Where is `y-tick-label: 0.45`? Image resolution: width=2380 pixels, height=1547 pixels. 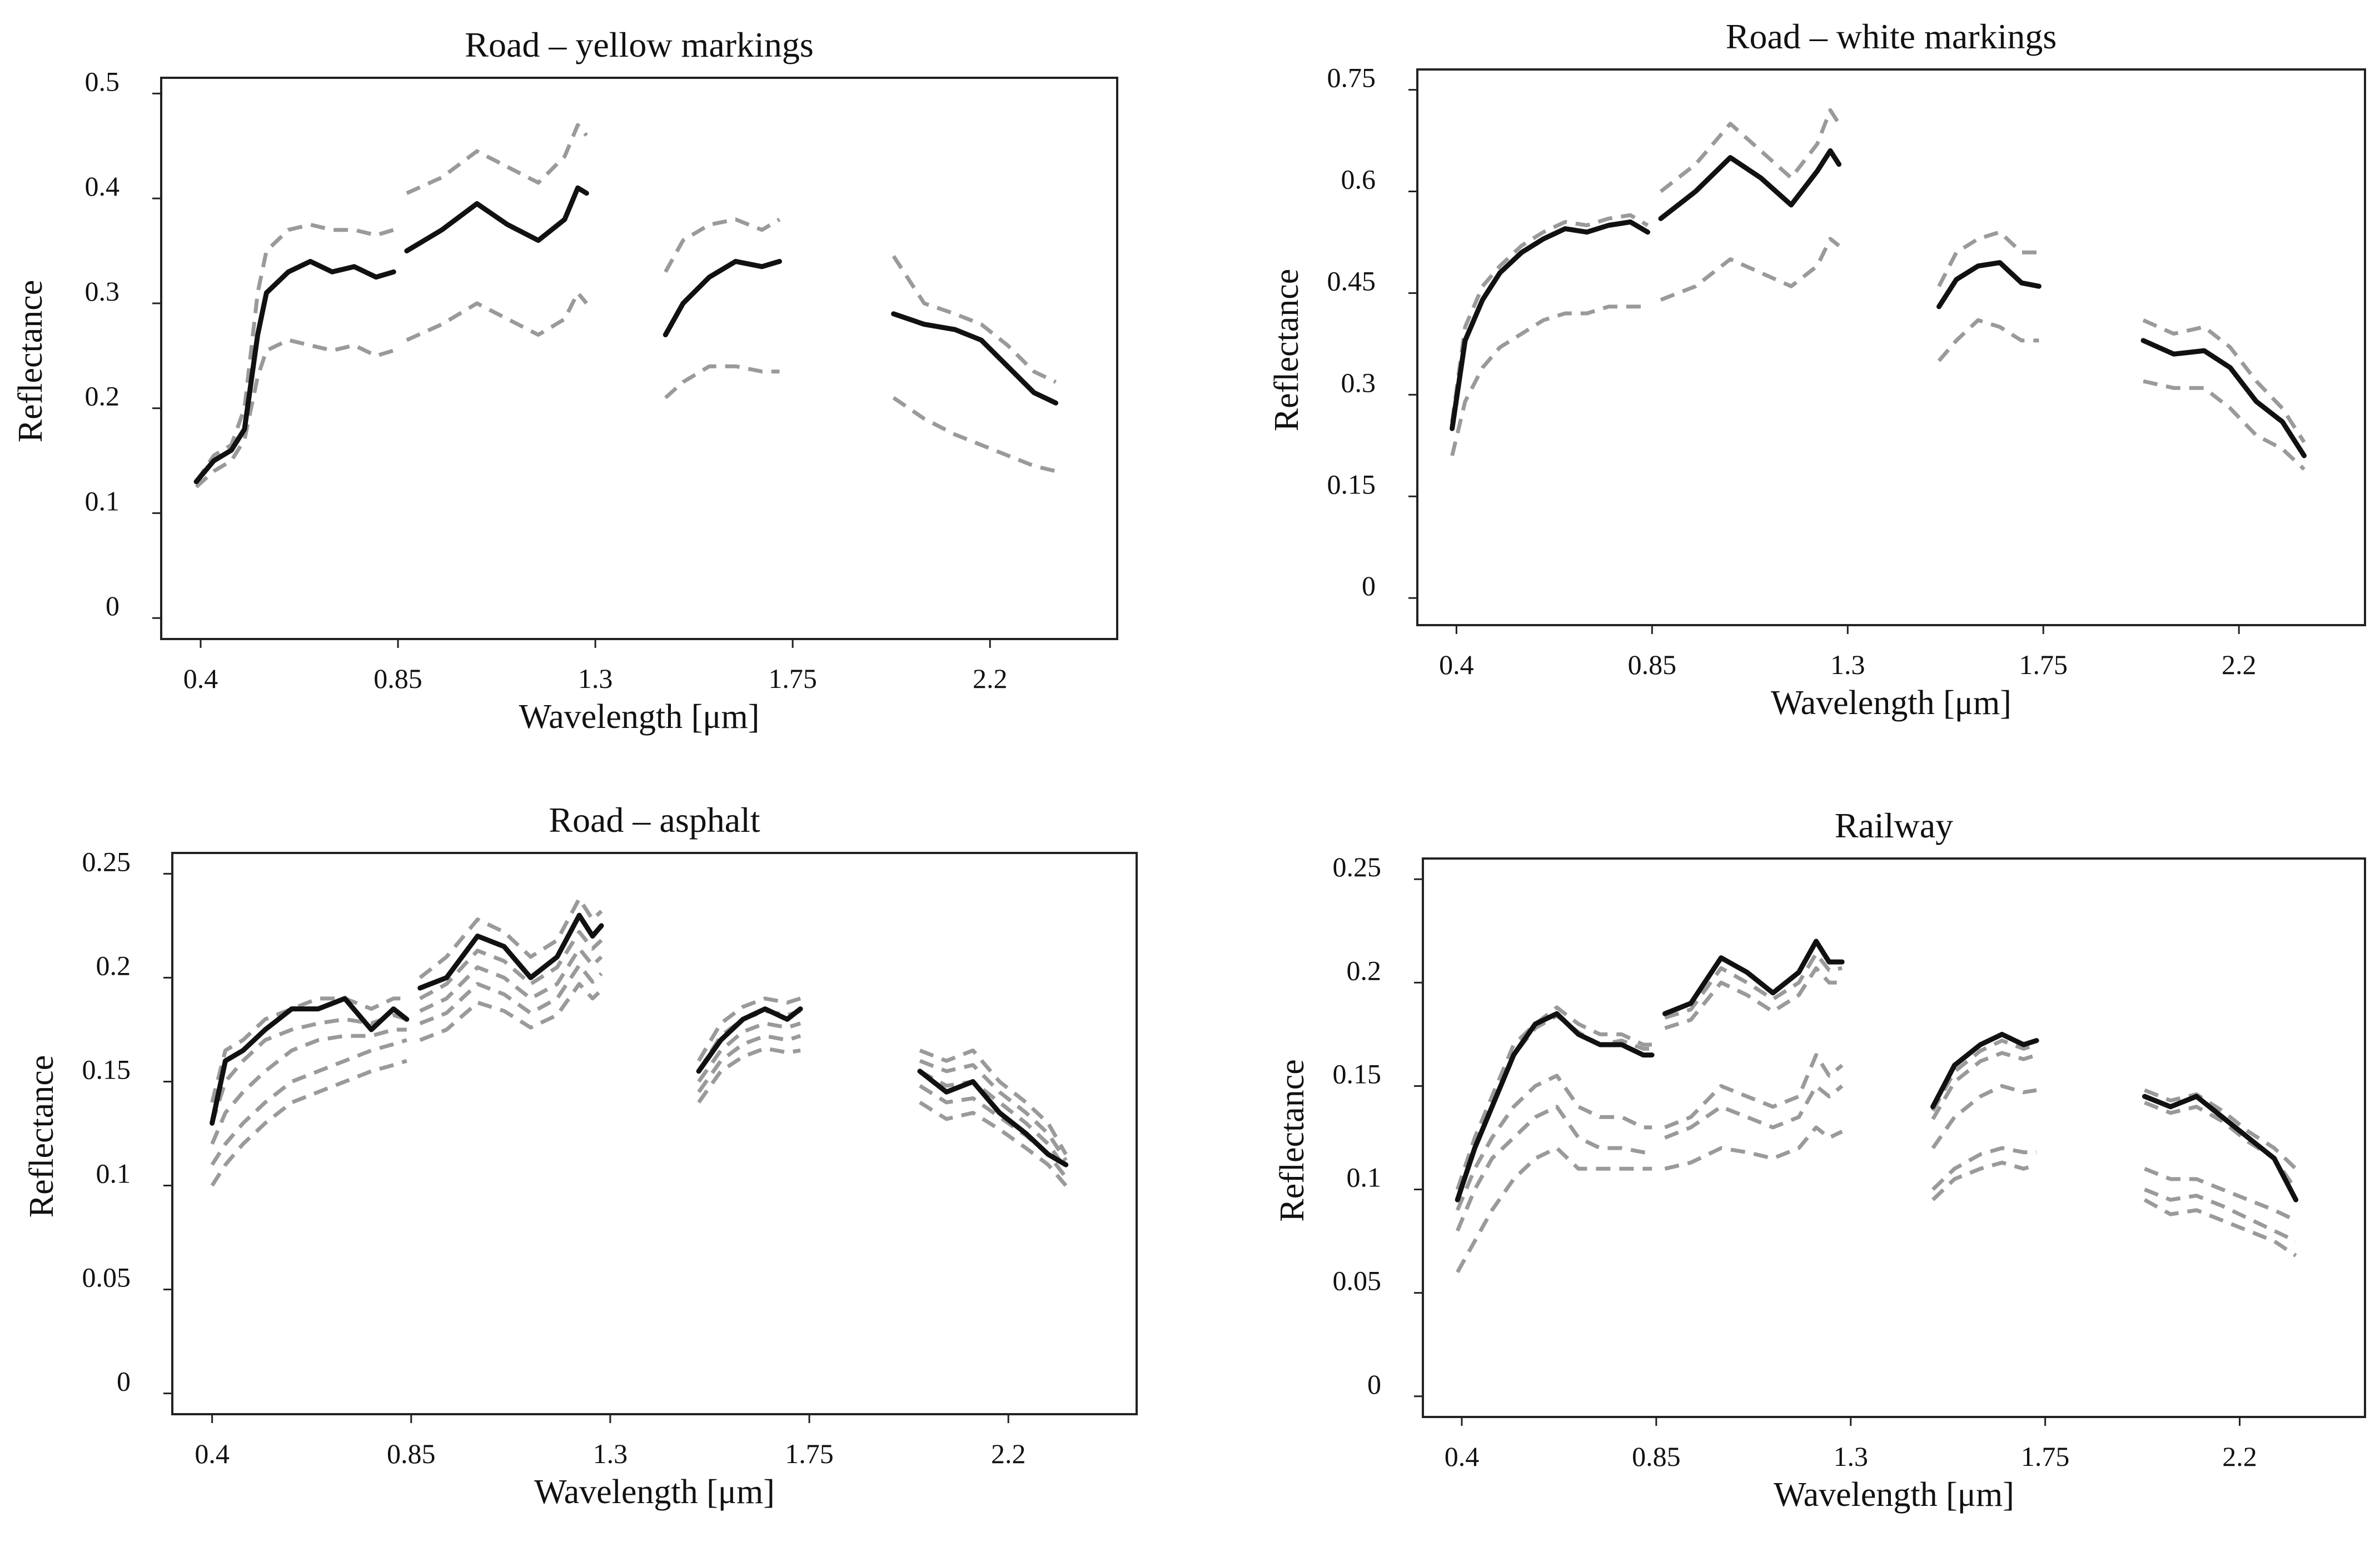
y-tick-label: 0.45 is located at coordinates (1351, 281).